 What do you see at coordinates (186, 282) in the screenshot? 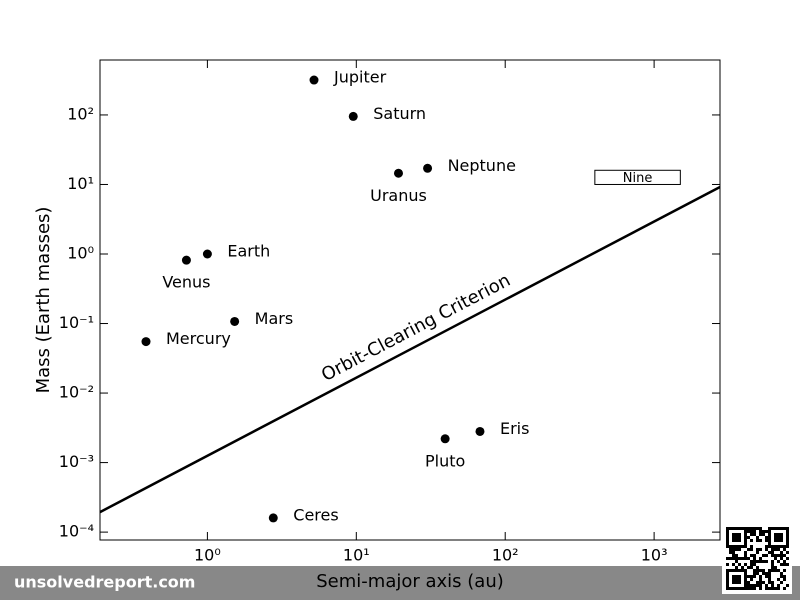
I see `planet-label: Venus` at bounding box center [186, 282].